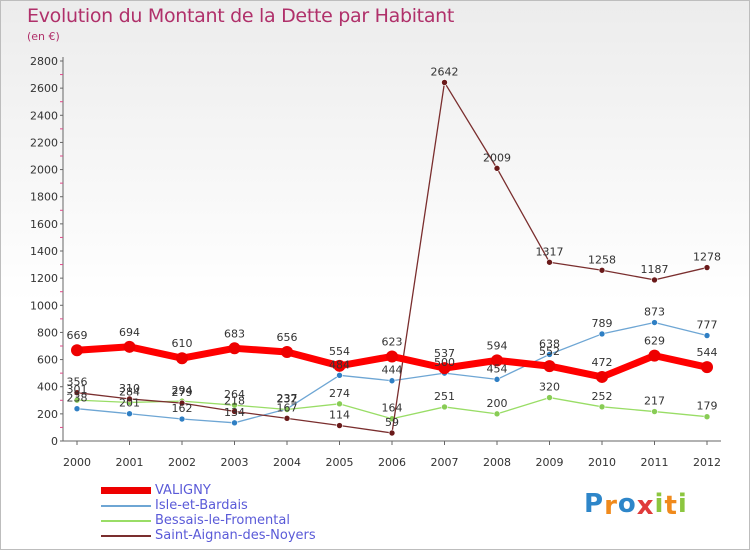  I want to click on y-tick-label: 400, so click(47, 387).